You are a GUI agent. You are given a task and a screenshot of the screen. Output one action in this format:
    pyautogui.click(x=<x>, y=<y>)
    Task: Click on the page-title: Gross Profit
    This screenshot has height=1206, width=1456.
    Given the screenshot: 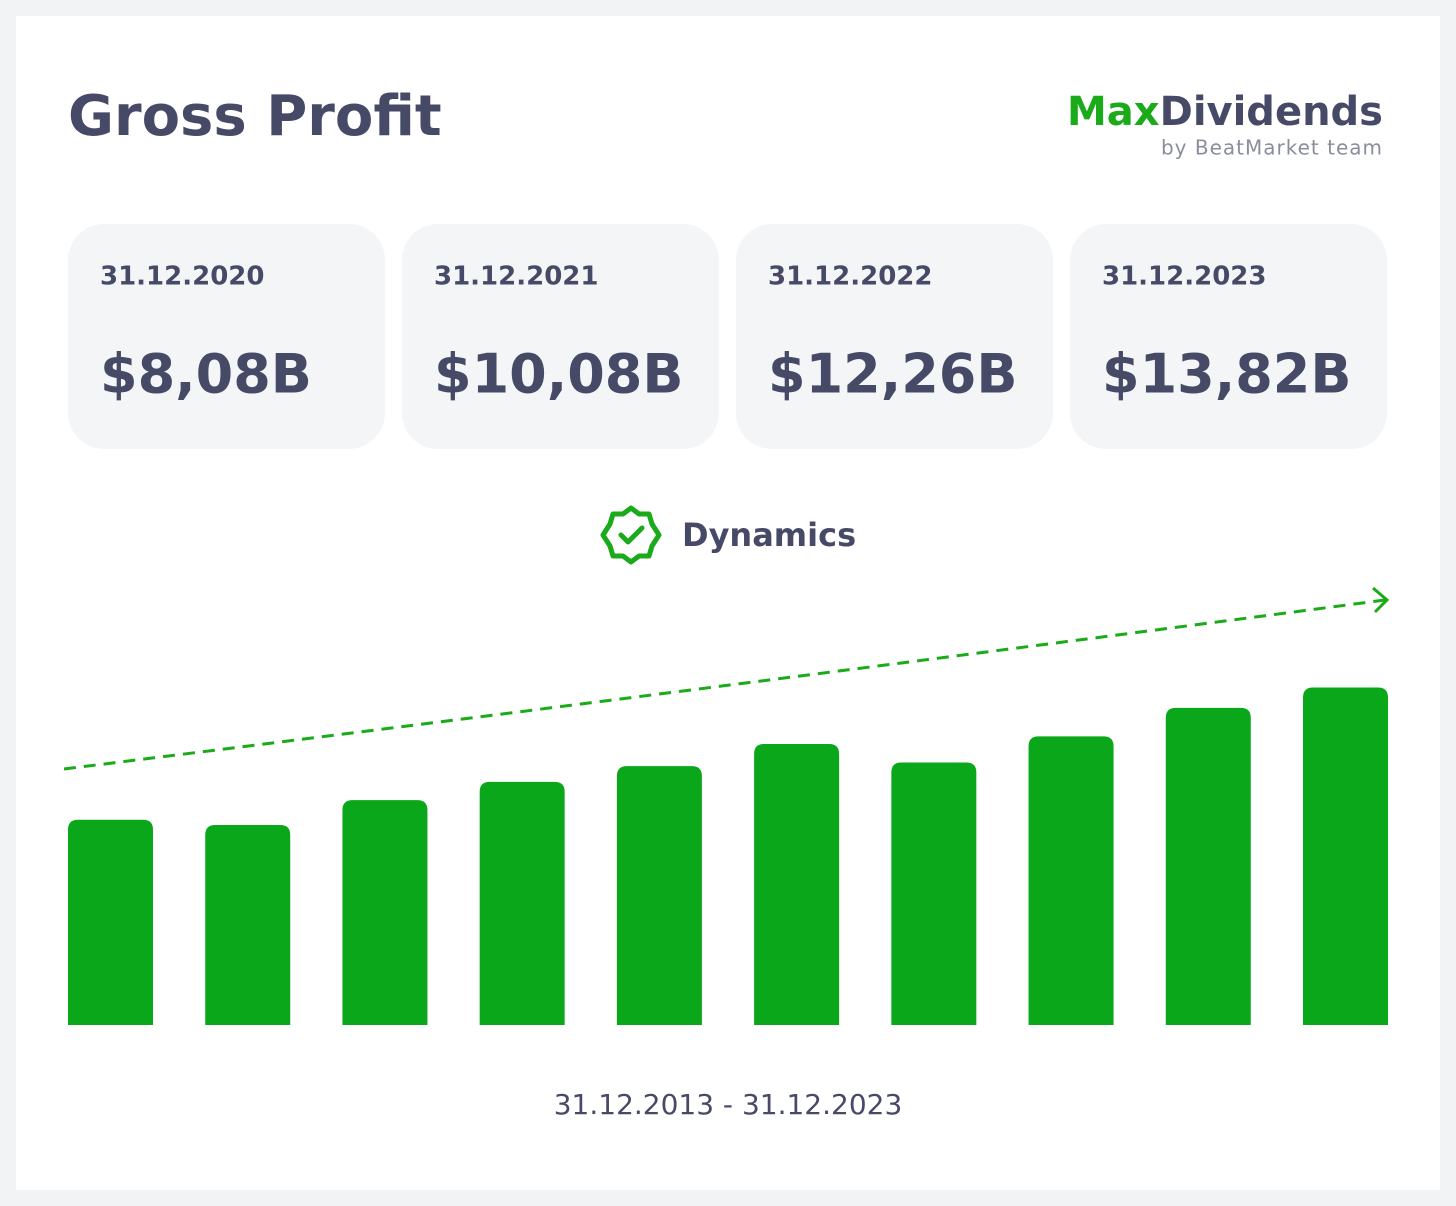 What is the action you would take?
    pyautogui.click(x=255, y=116)
    